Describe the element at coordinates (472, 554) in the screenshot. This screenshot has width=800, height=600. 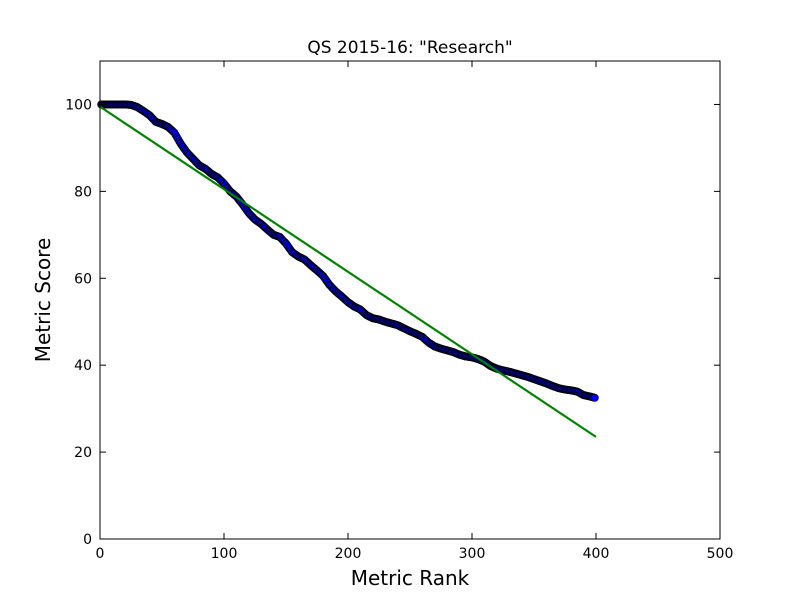
I see `x-tick-label: 300` at that location.